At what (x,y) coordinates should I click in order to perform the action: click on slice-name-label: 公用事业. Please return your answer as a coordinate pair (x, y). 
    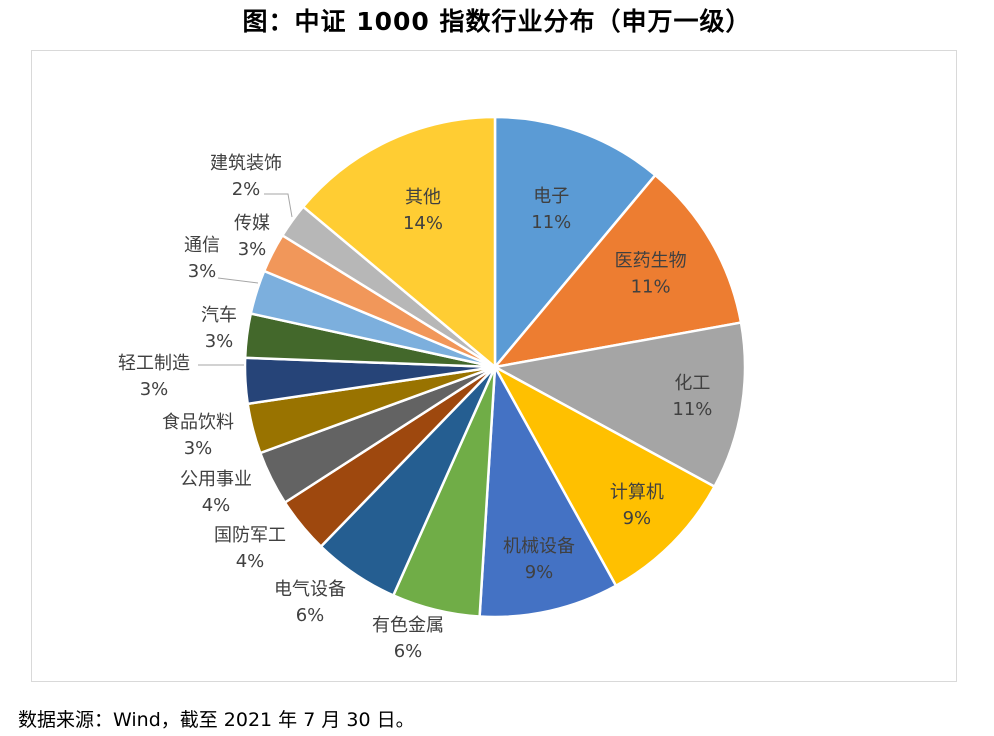
    Looking at the image, I should click on (216, 479).